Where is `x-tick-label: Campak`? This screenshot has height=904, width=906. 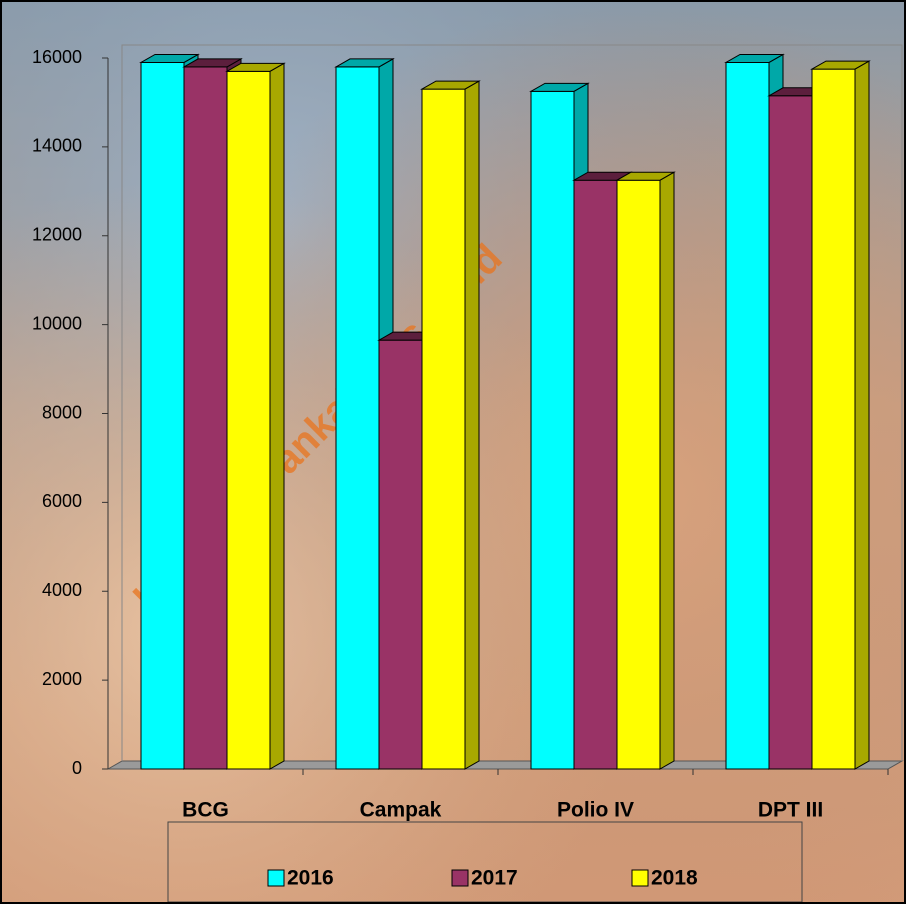 x-tick-label: Campak is located at coordinates (401, 810).